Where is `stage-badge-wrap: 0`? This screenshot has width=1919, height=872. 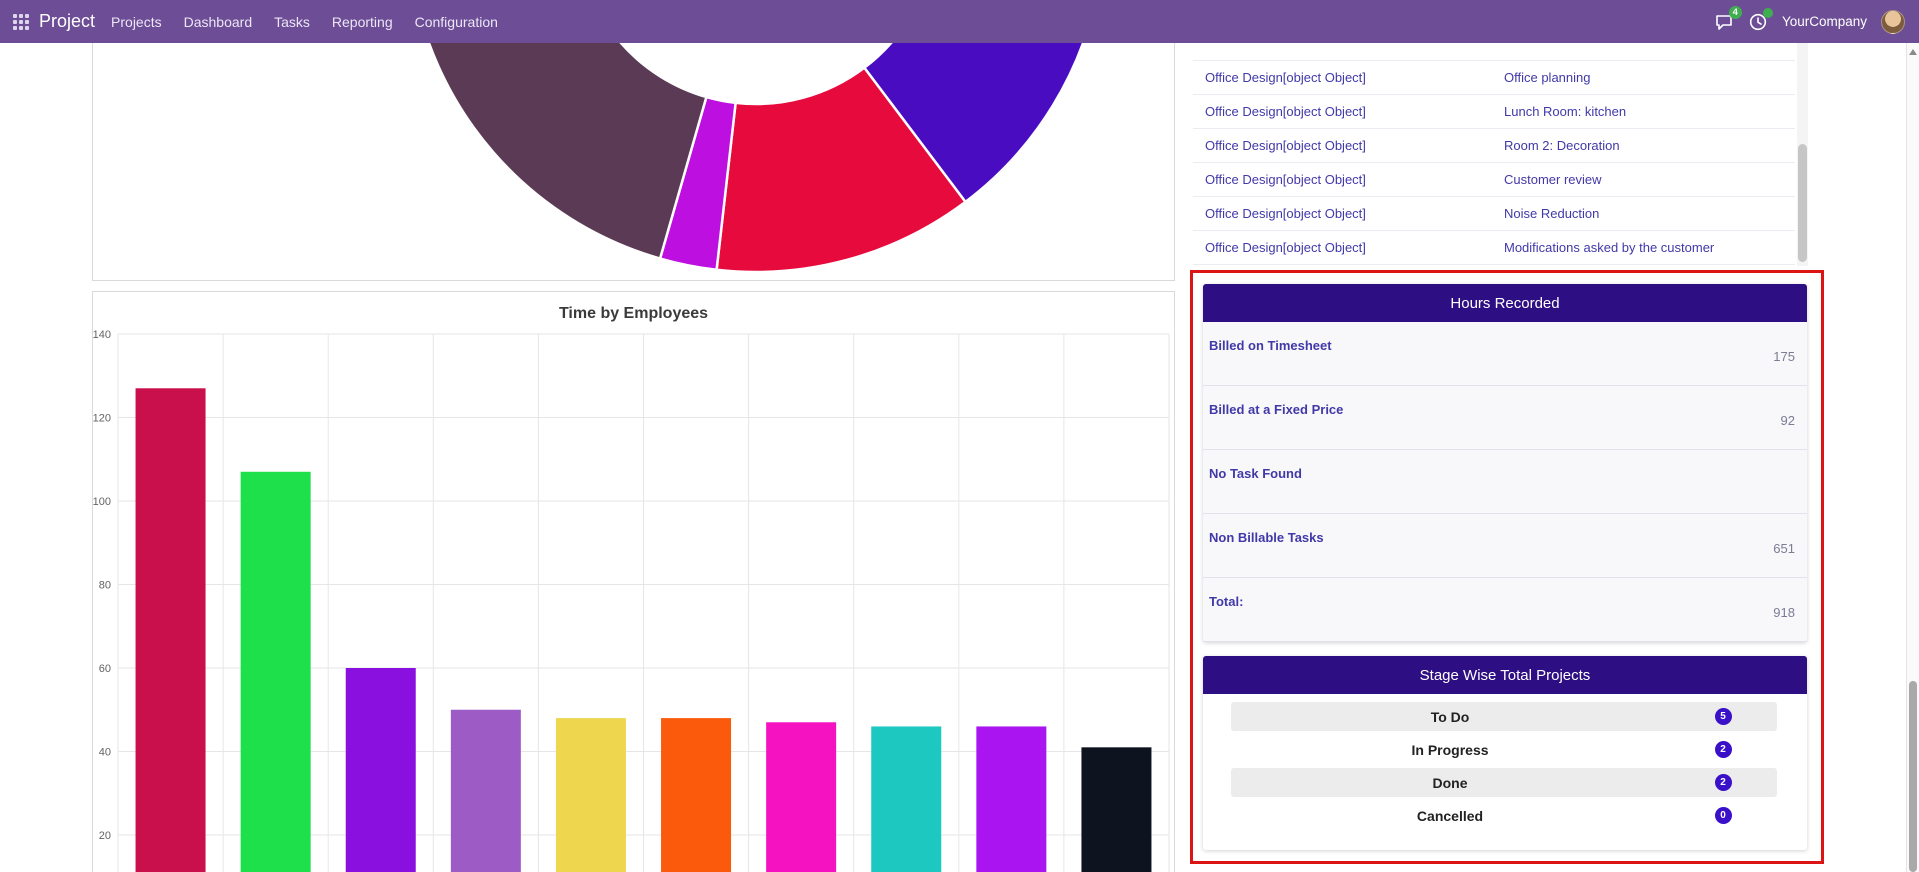
stage-badge-wrap: 0 is located at coordinates (1723, 815).